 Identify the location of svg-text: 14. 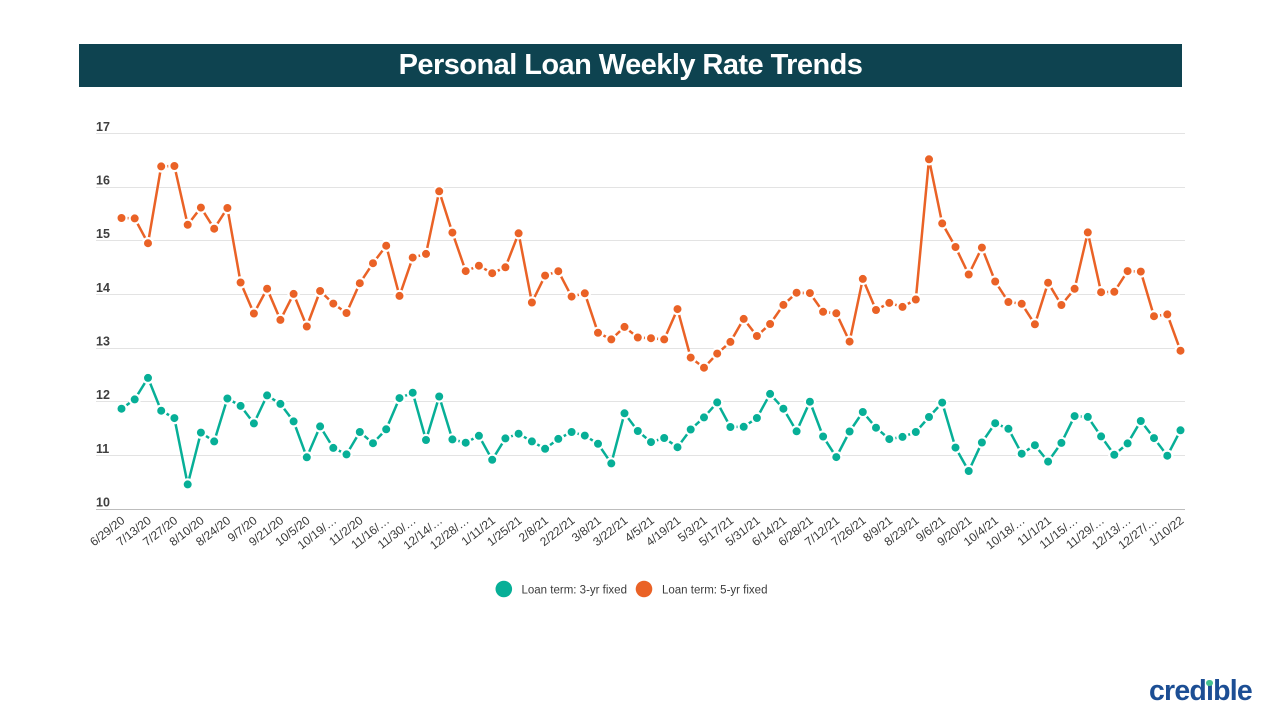
(103, 288).